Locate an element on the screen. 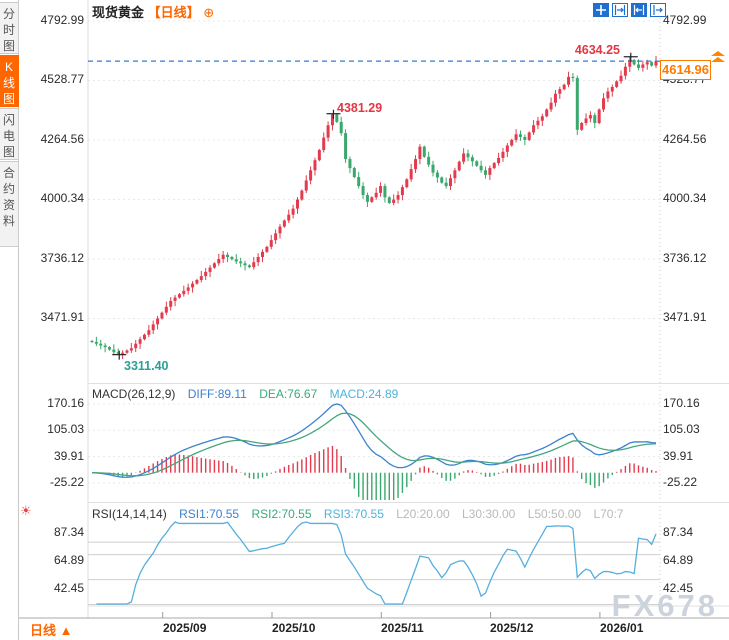 This screenshot has width=729, height=640. instrument-title: 现货黄金 is located at coordinates (118, 12).